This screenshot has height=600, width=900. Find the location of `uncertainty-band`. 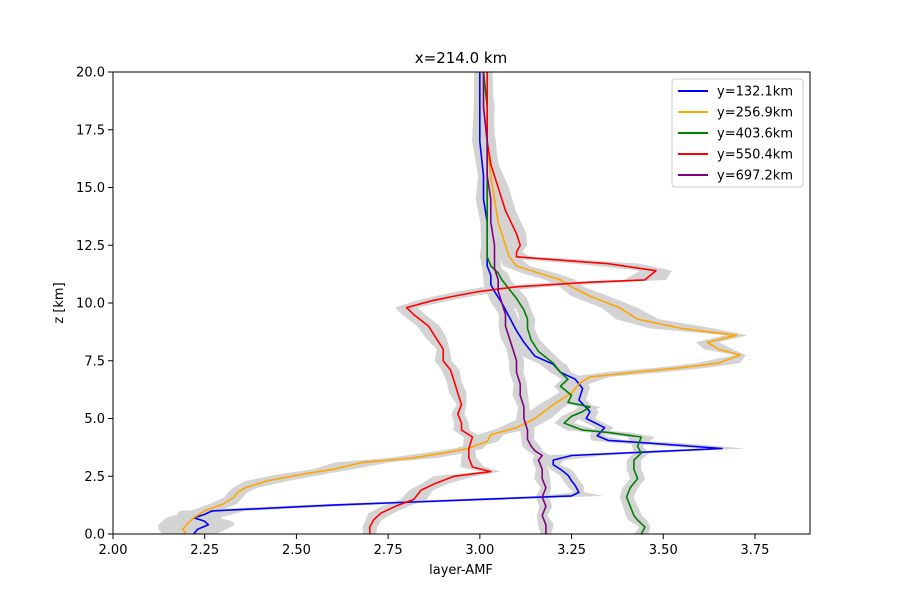

uncertainty-band is located at coordinates (514, 303).